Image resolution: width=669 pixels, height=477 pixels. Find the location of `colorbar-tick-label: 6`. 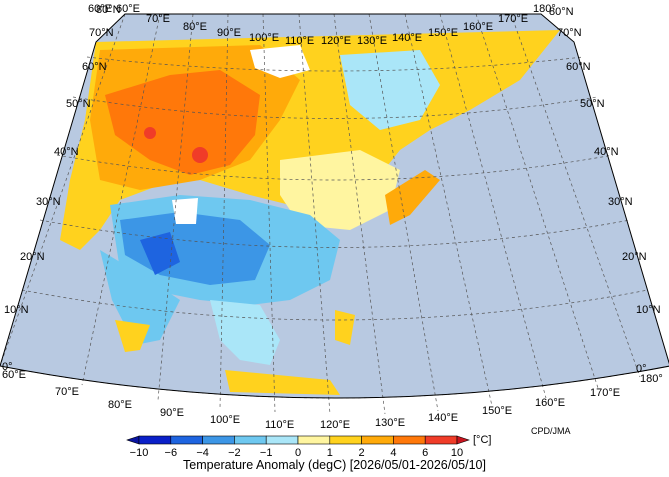

colorbar-tick-label: 6 is located at coordinates (425, 453).